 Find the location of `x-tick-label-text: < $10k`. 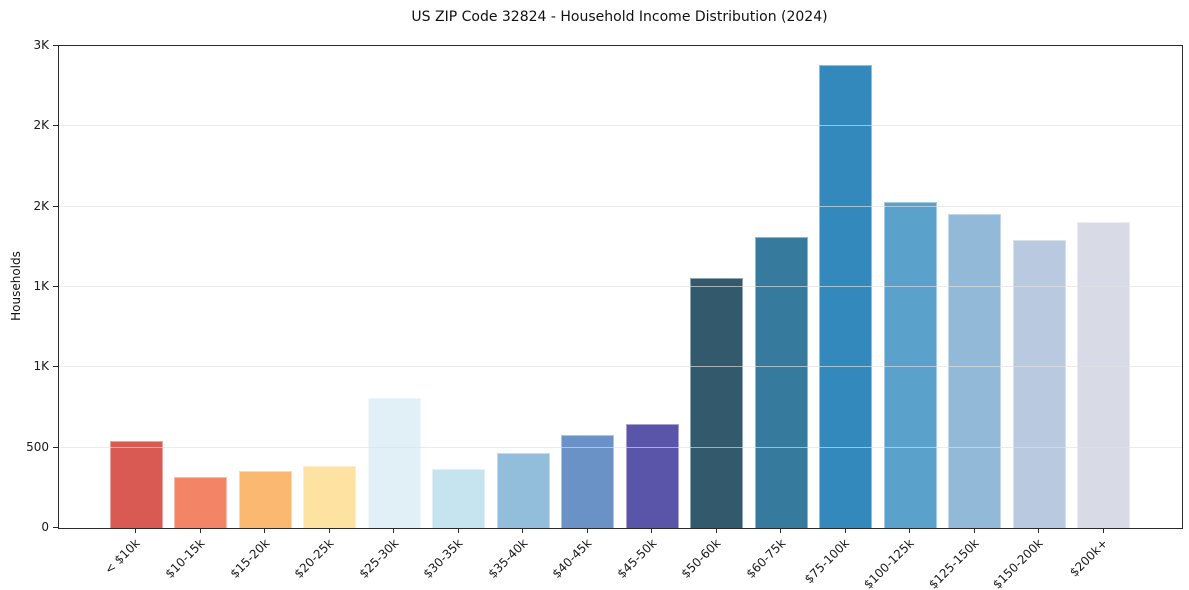

x-tick-label-text: < $10k is located at coordinates (122, 556).